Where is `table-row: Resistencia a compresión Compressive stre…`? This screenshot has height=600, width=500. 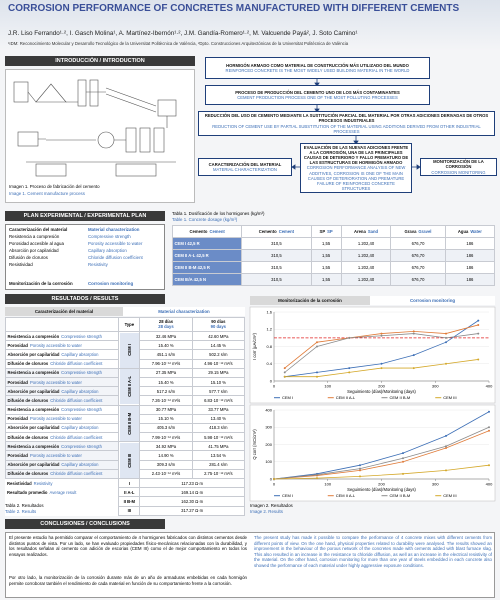
table-row: Resistencia a compresión Compressive stre… is located at coordinates (125, 386).